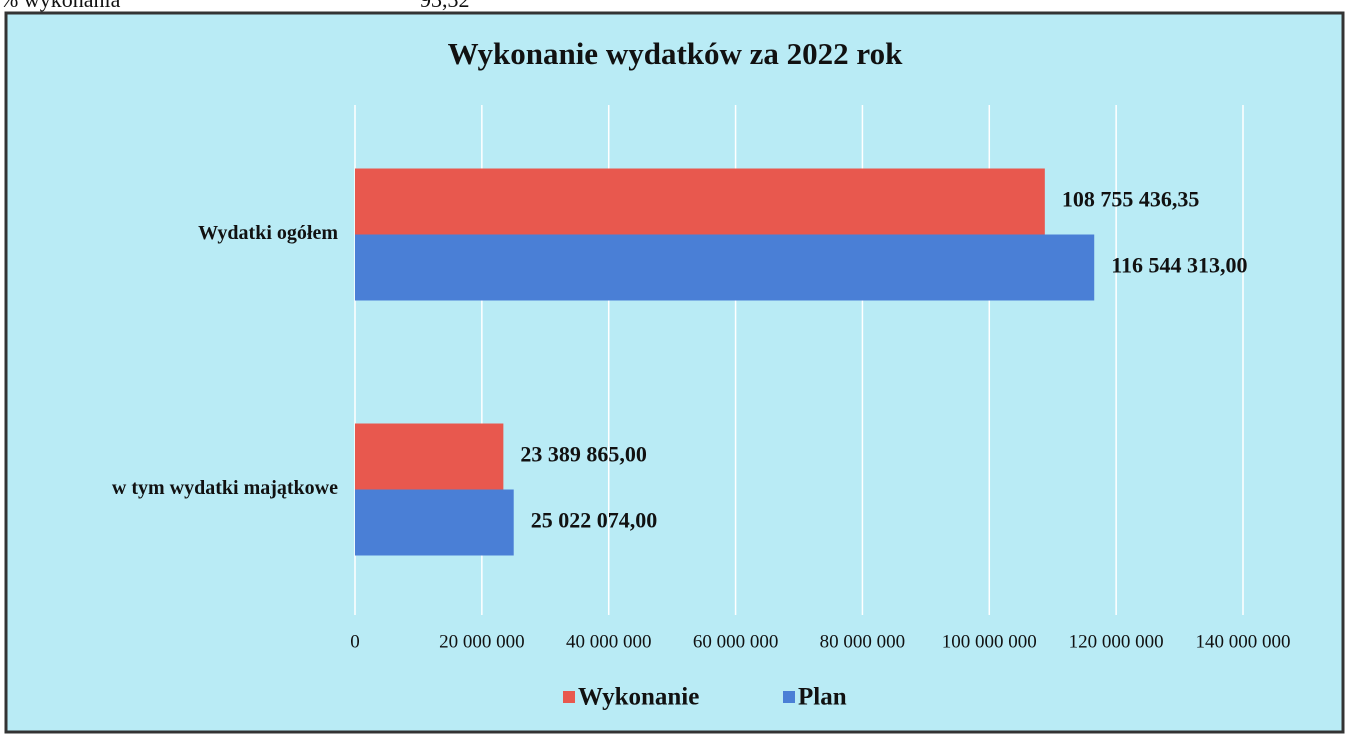  What do you see at coordinates (638, 697) in the screenshot?
I see `legend-label: Wykonanie` at bounding box center [638, 697].